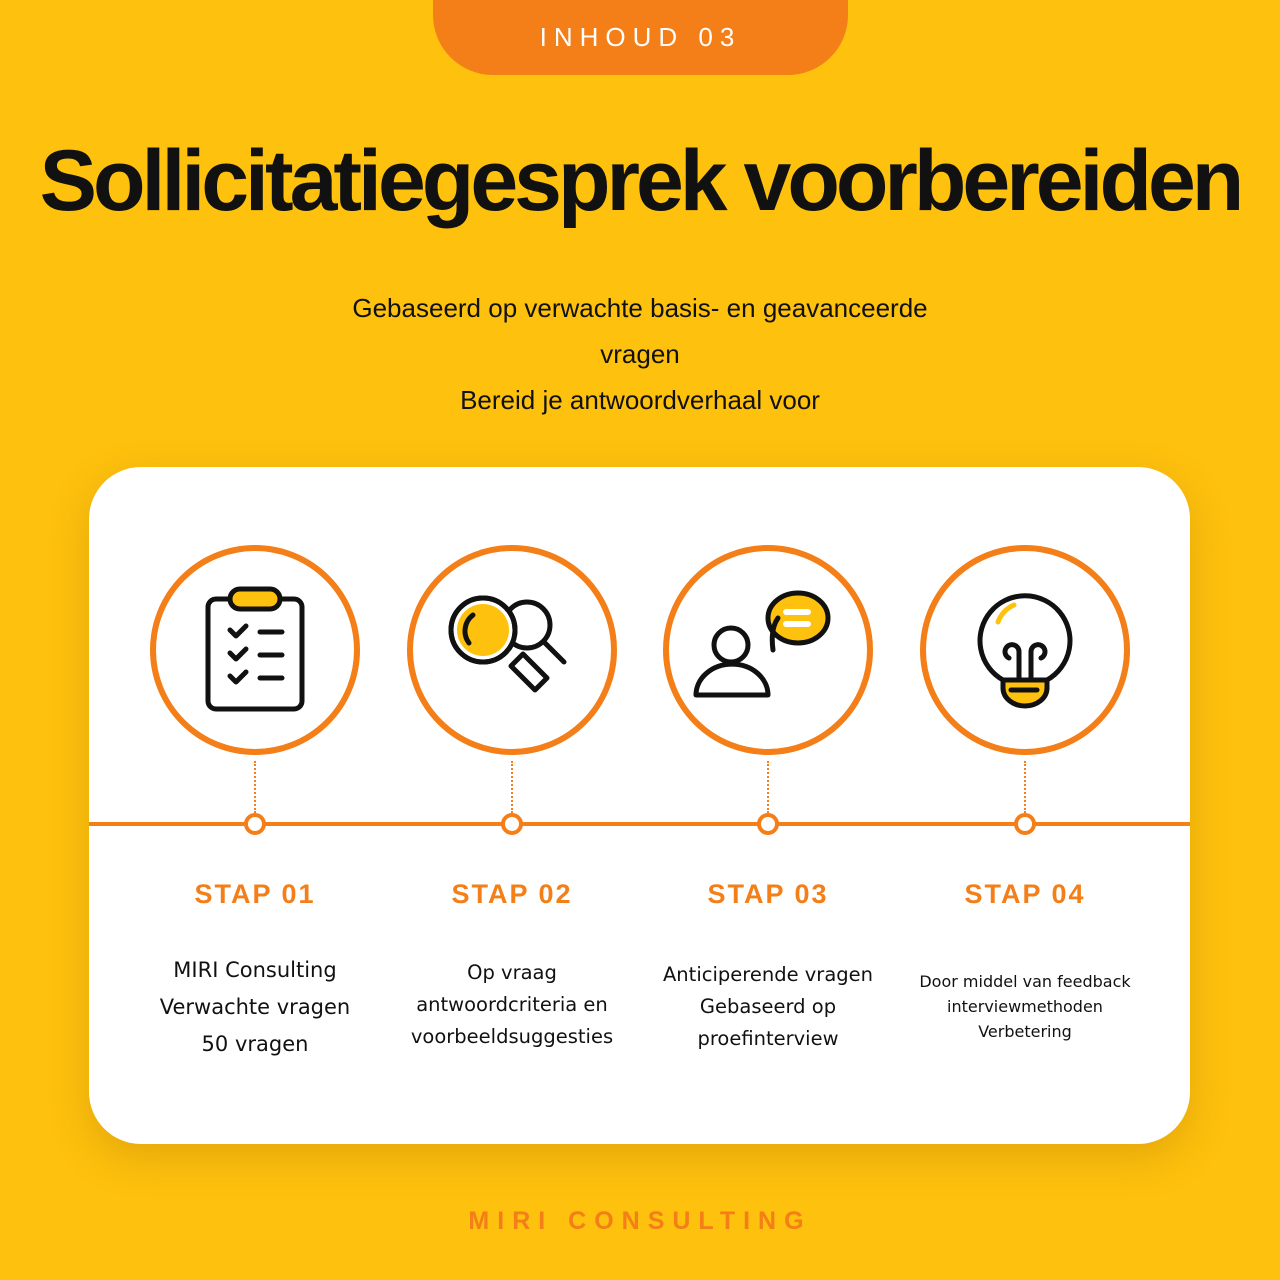 The height and width of the screenshot is (1280, 1280). What do you see at coordinates (768, 1038) in the screenshot?
I see `desc-line: proefinterview` at bounding box center [768, 1038].